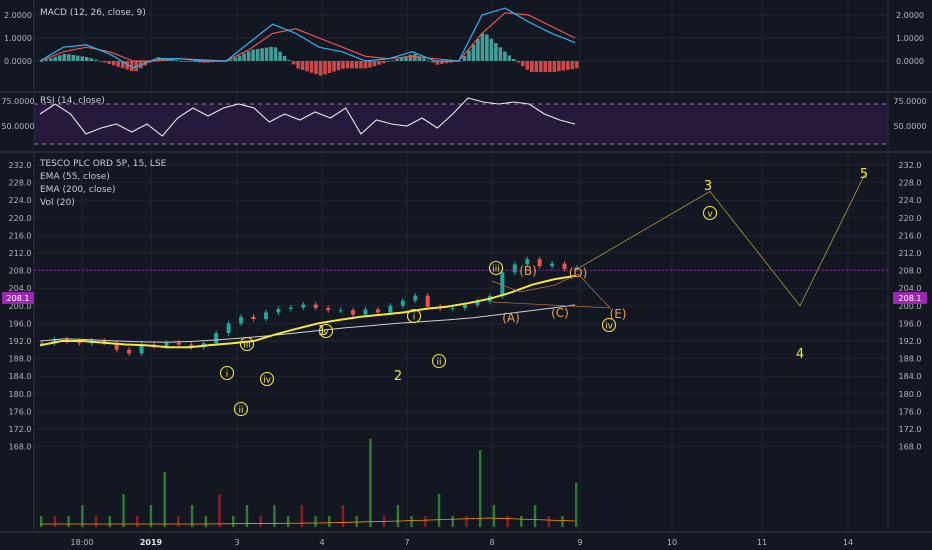 This screenshot has width=932, height=550. Describe the element at coordinates (398, 376) in the screenshot. I see `wave-label-2: 2` at that location.